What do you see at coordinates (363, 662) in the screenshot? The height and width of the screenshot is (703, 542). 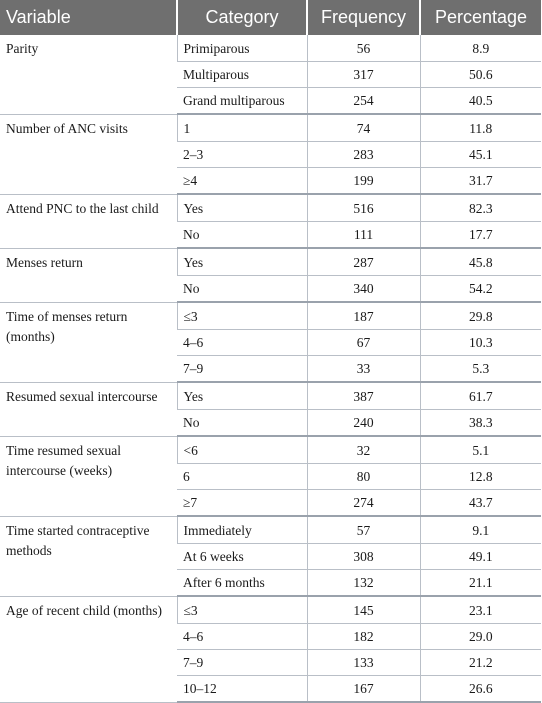 I see `frequency-cell: 133` at bounding box center [363, 662].